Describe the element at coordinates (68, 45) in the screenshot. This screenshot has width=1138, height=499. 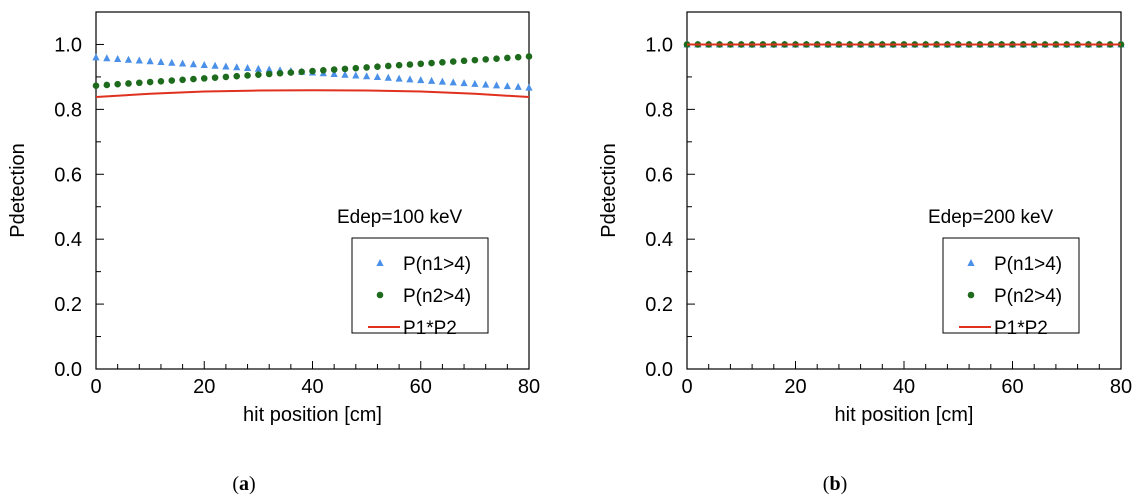
I see `y-tick-label: 1.0` at that location.